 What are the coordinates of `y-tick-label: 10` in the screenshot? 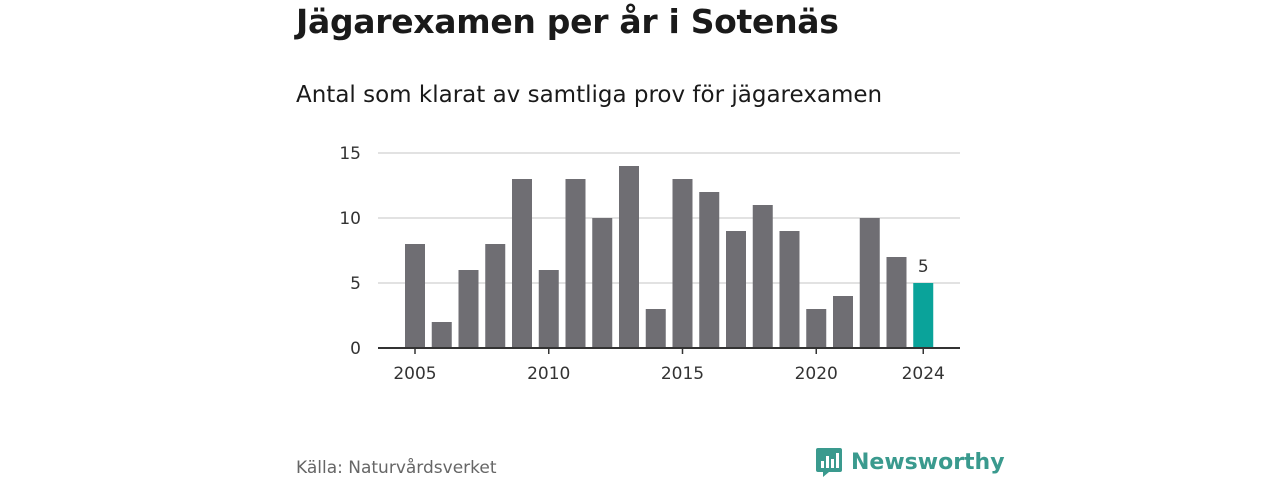 It's located at (350, 219).